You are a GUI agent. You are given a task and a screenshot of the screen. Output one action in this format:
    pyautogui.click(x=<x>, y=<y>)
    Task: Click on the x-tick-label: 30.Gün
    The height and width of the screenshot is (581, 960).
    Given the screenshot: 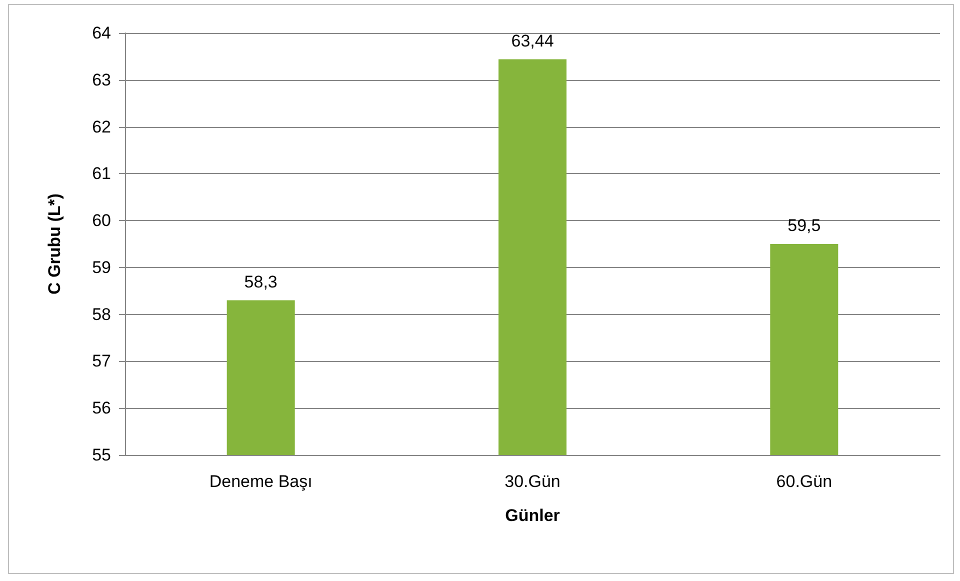 What is the action you would take?
    pyautogui.click(x=532, y=481)
    